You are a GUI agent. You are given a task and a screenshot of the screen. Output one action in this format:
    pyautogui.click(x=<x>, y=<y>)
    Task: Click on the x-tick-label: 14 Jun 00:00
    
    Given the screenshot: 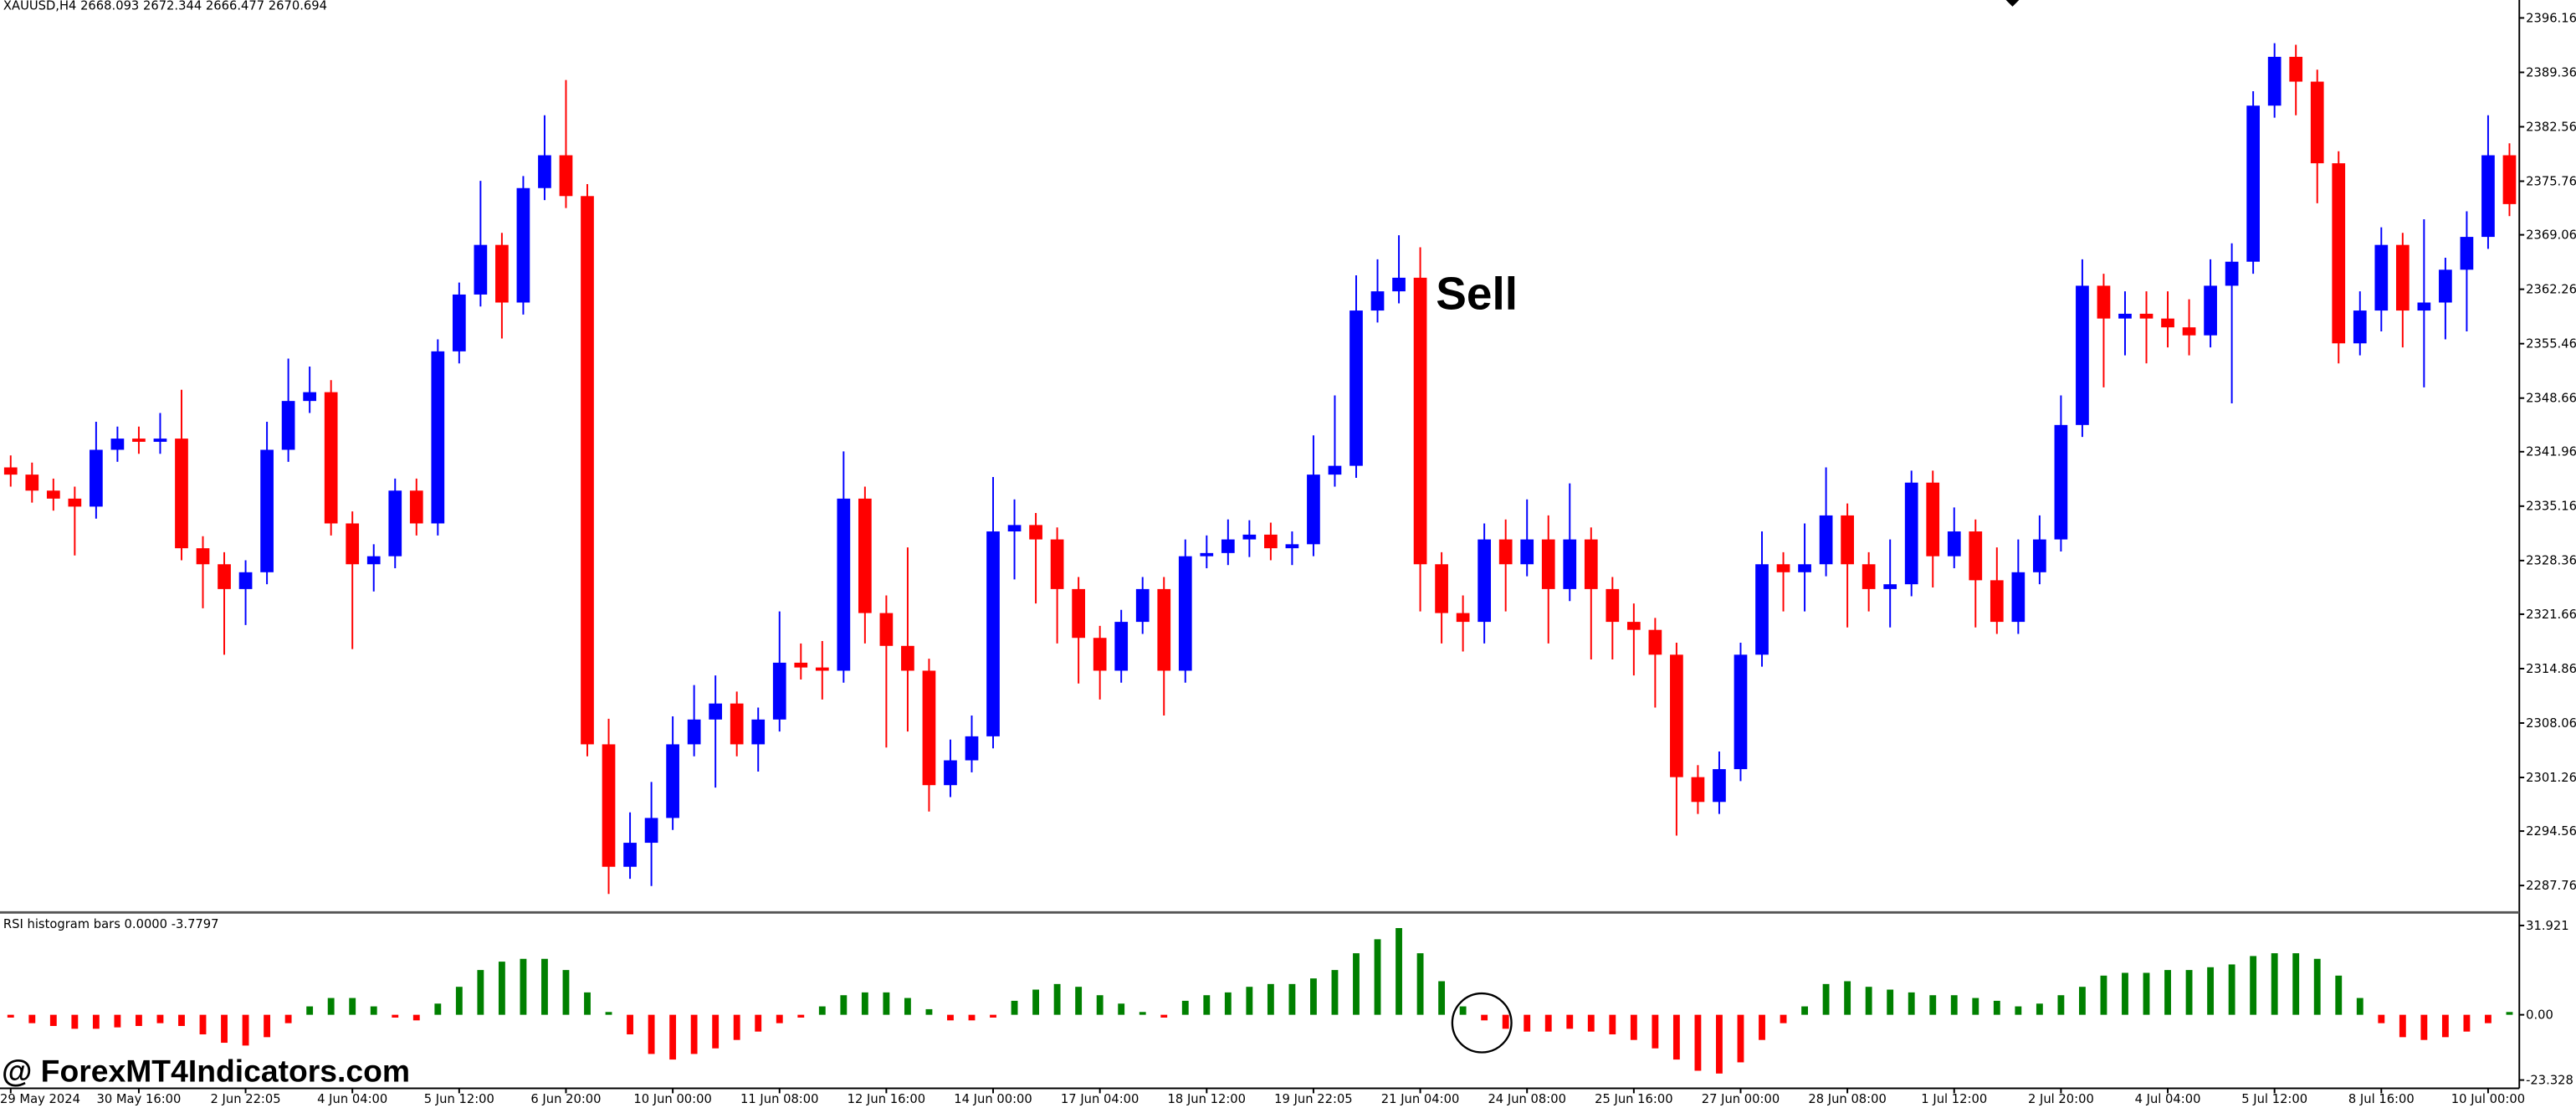 What is the action you would take?
    pyautogui.click(x=993, y=1099)
    